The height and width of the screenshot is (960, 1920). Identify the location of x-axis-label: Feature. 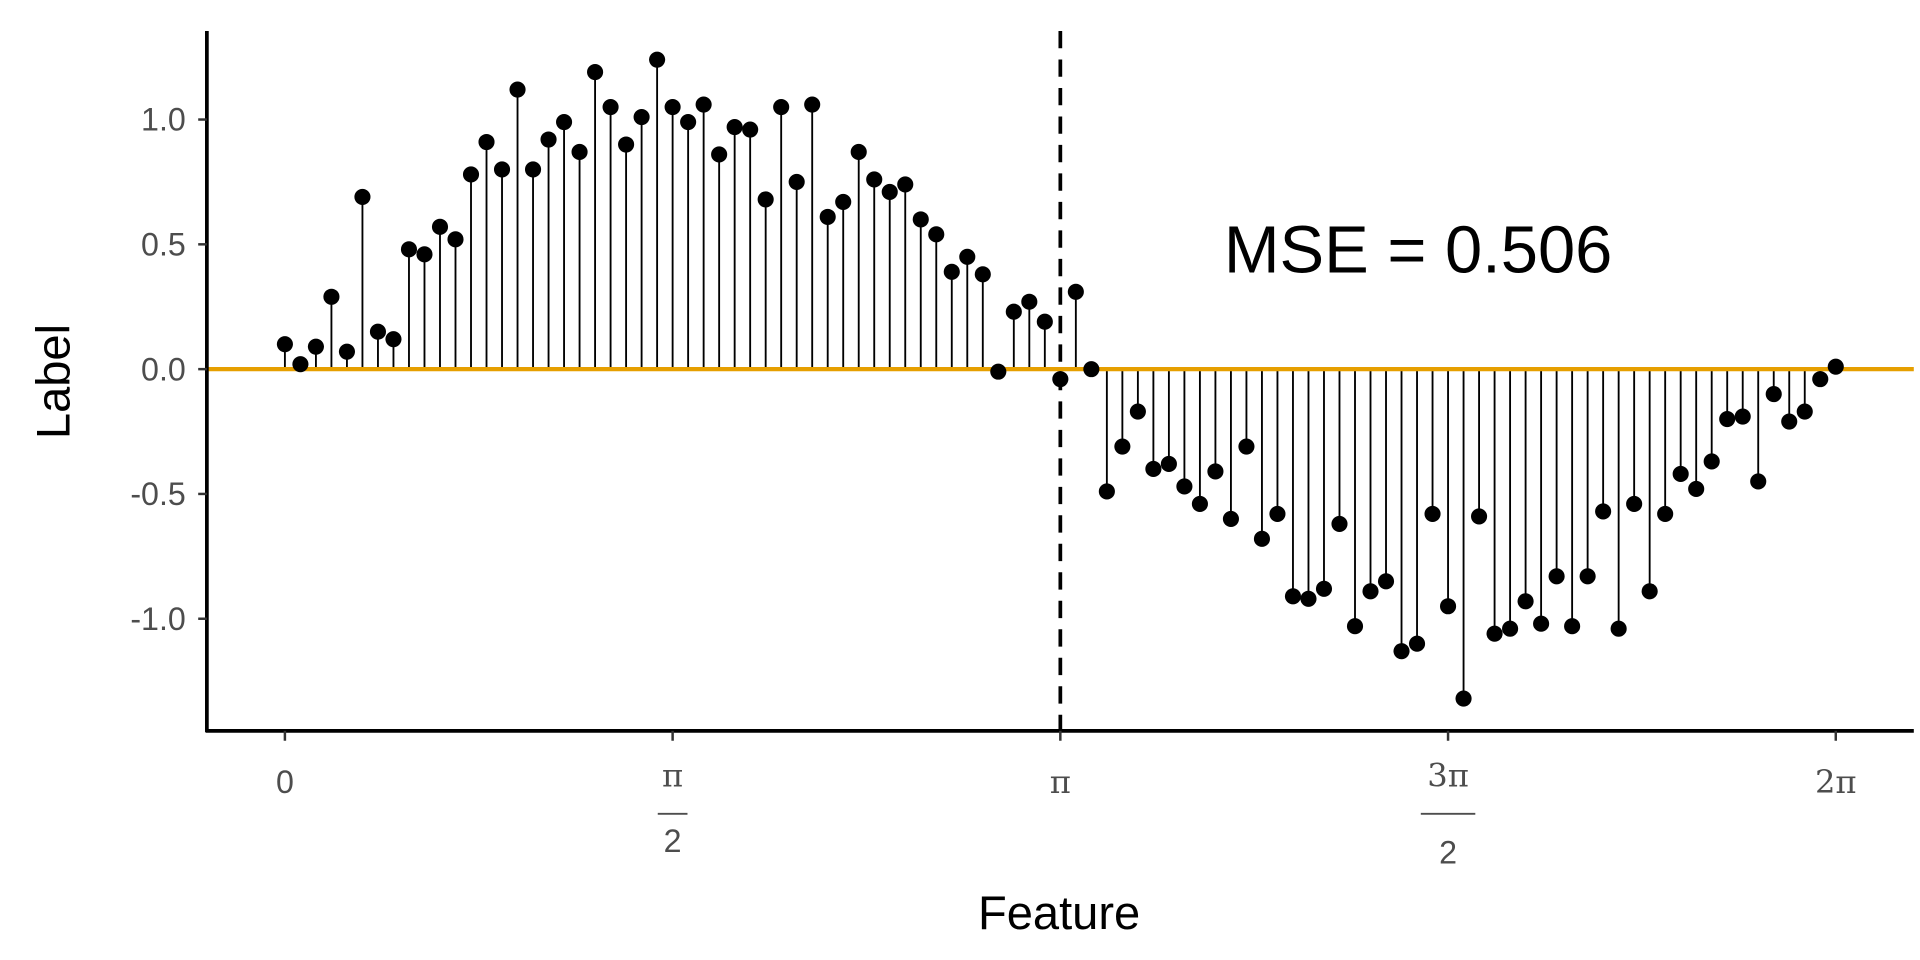
(1059, 912).